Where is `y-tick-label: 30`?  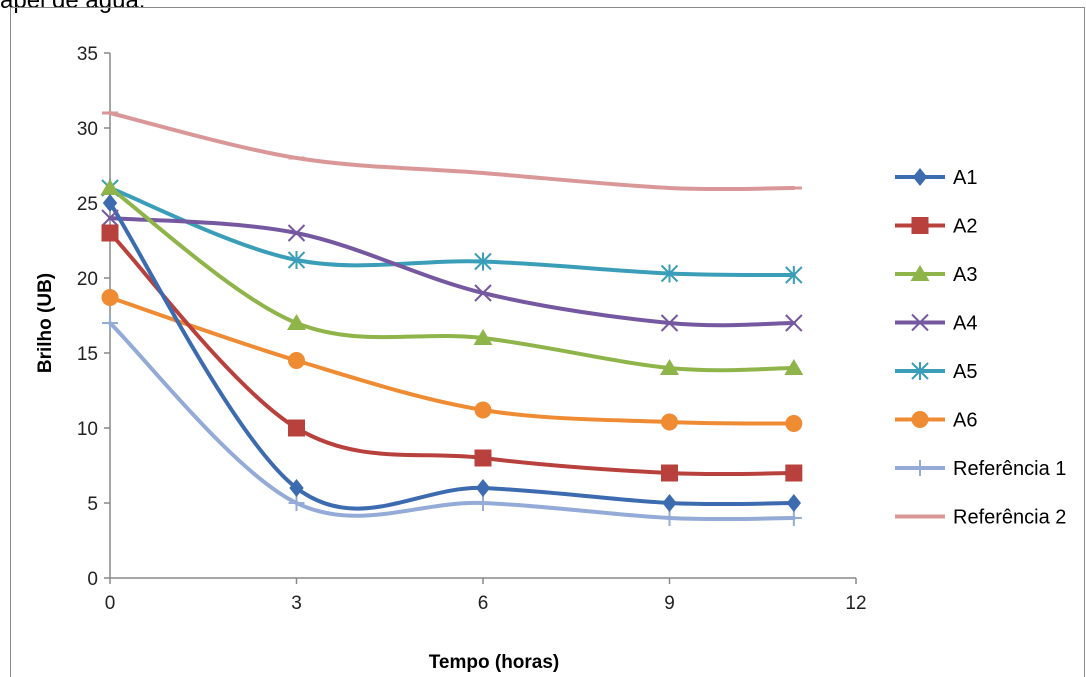
y-tick-label: 30 is located at coordinates (87, 129).